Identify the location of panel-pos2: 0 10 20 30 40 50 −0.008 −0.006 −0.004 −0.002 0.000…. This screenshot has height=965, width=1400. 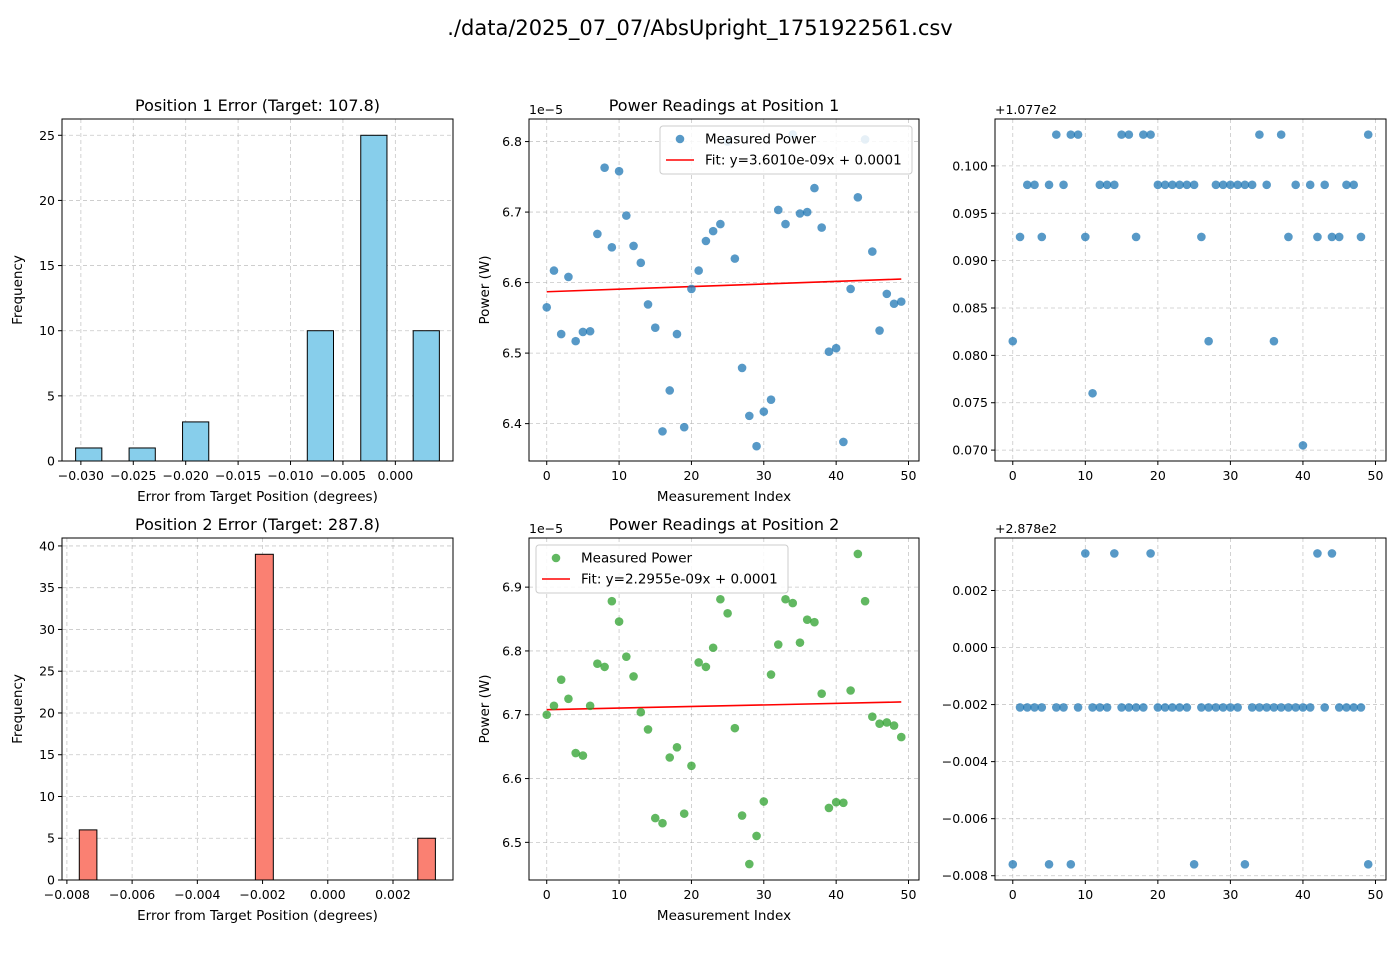
(1164, 711).